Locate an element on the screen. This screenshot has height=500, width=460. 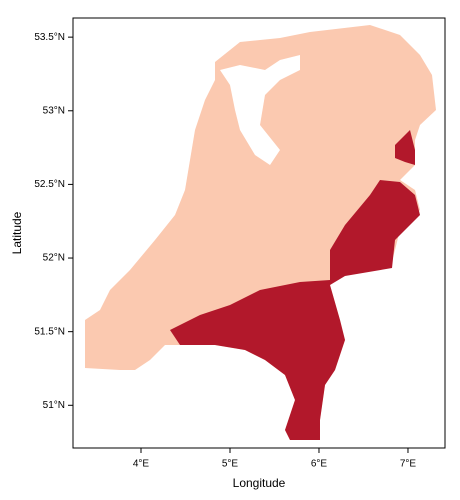
y-tick-label: 51.5°N is located at coordinates (49, 331).